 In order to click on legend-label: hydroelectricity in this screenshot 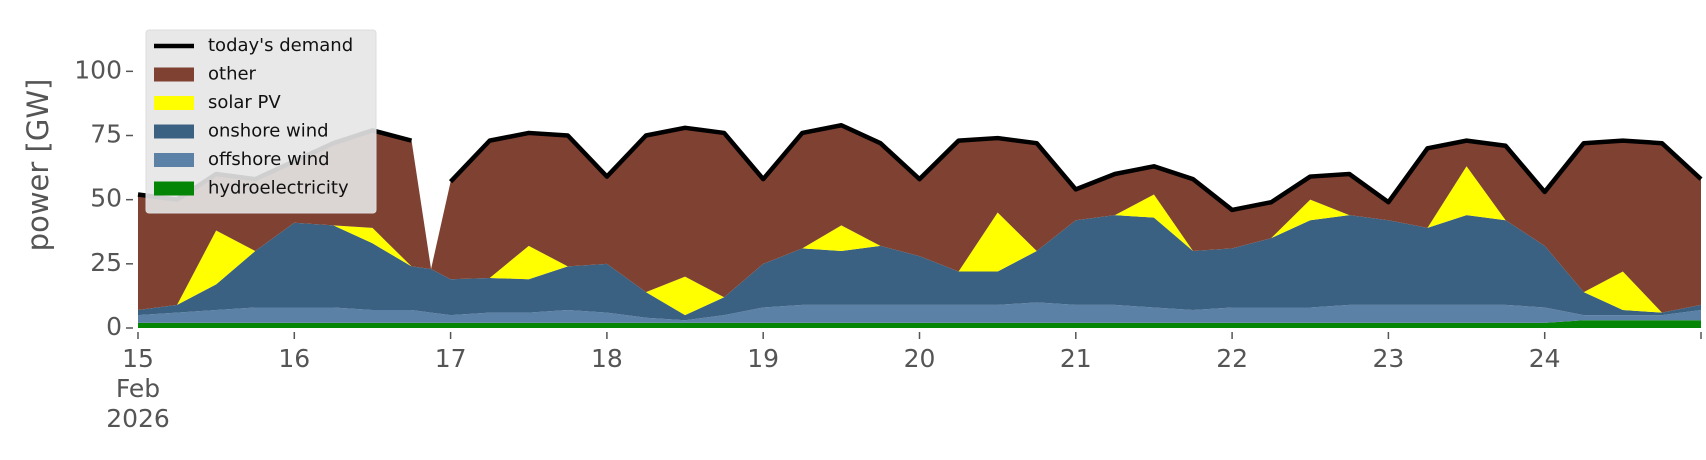, I will do `click(278, 188)`.